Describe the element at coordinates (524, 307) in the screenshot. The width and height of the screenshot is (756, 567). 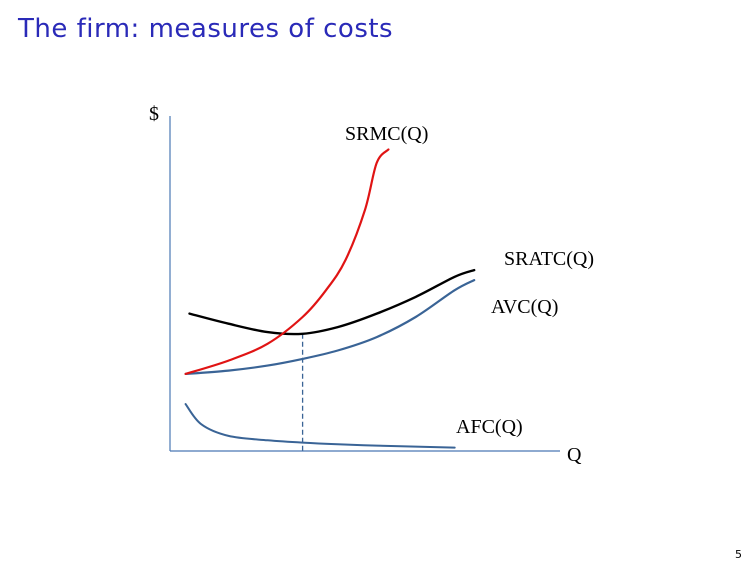
I see `label-avc: AVC(Q)` at that location.